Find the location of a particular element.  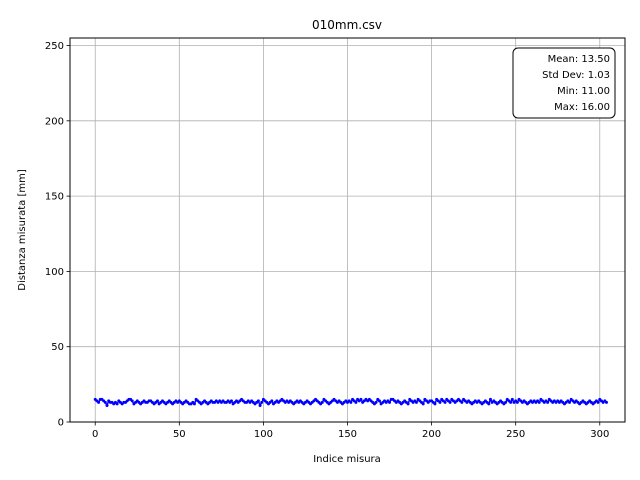

x-tick-label: 0 is located at coordinates (95, 434).